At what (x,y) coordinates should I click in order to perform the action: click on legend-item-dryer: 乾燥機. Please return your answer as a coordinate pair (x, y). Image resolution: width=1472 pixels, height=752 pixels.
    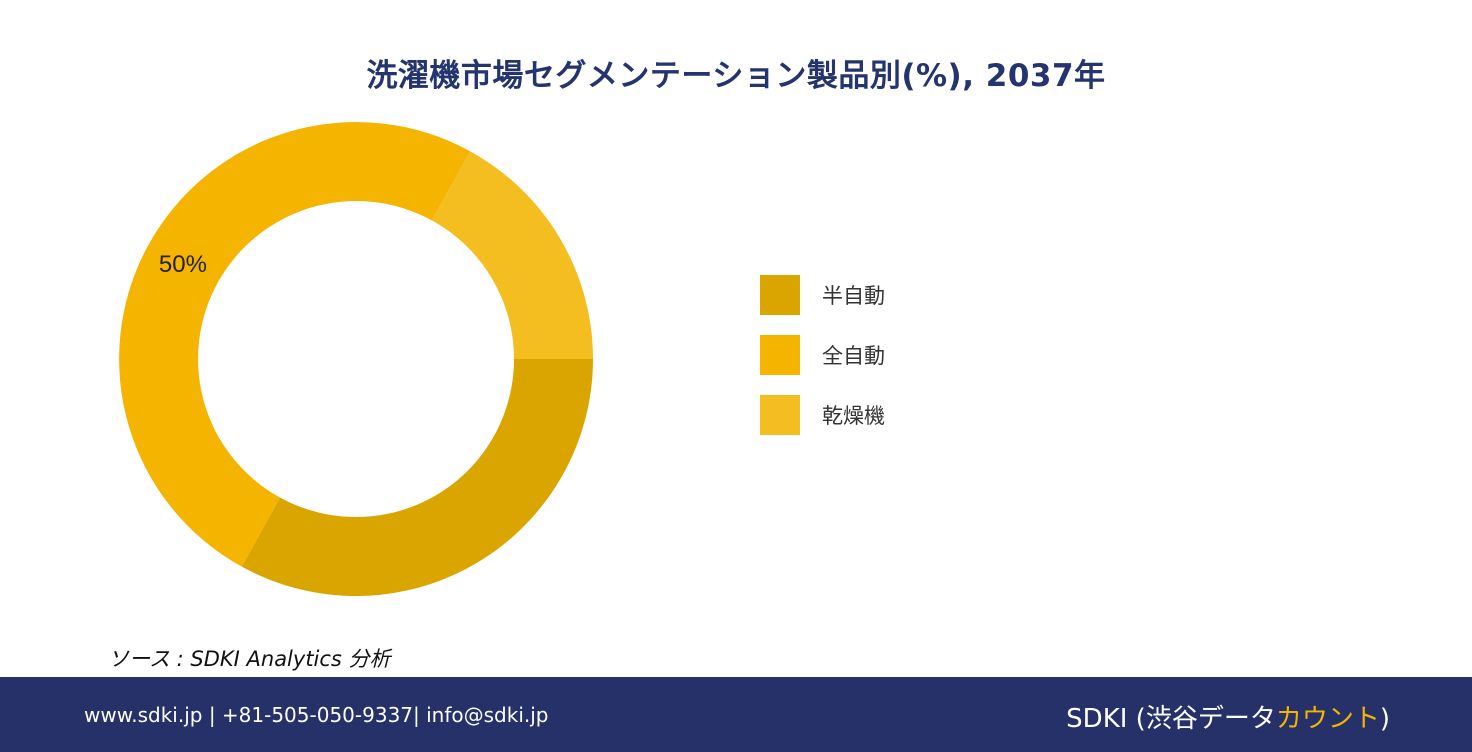
    Looking at the image, I should click on (822, 415).